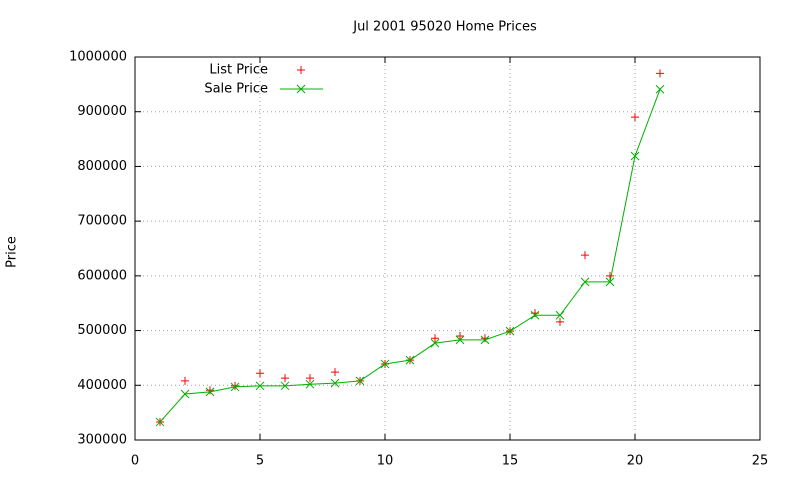  Describe the element at coordinates (236, 89) in the screenshot. I see `legend-label: Sale Price` at that location.